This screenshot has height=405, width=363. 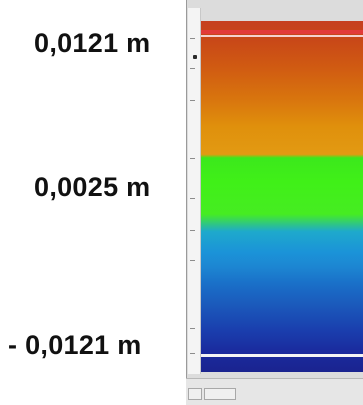 I want to click on top-boundary-highlight, so click(x=282, y=36).